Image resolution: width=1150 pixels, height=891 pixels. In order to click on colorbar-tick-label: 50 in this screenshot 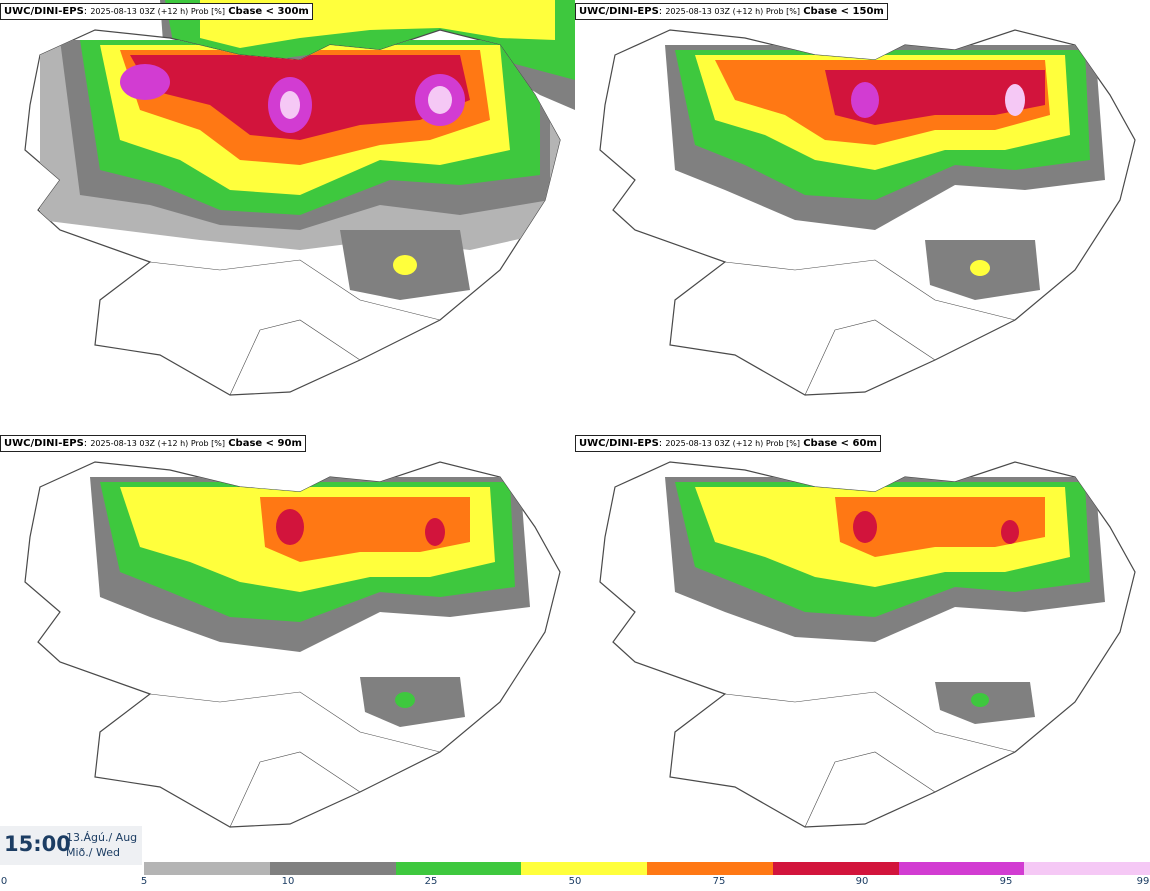, I will do `click(575, 881)`.